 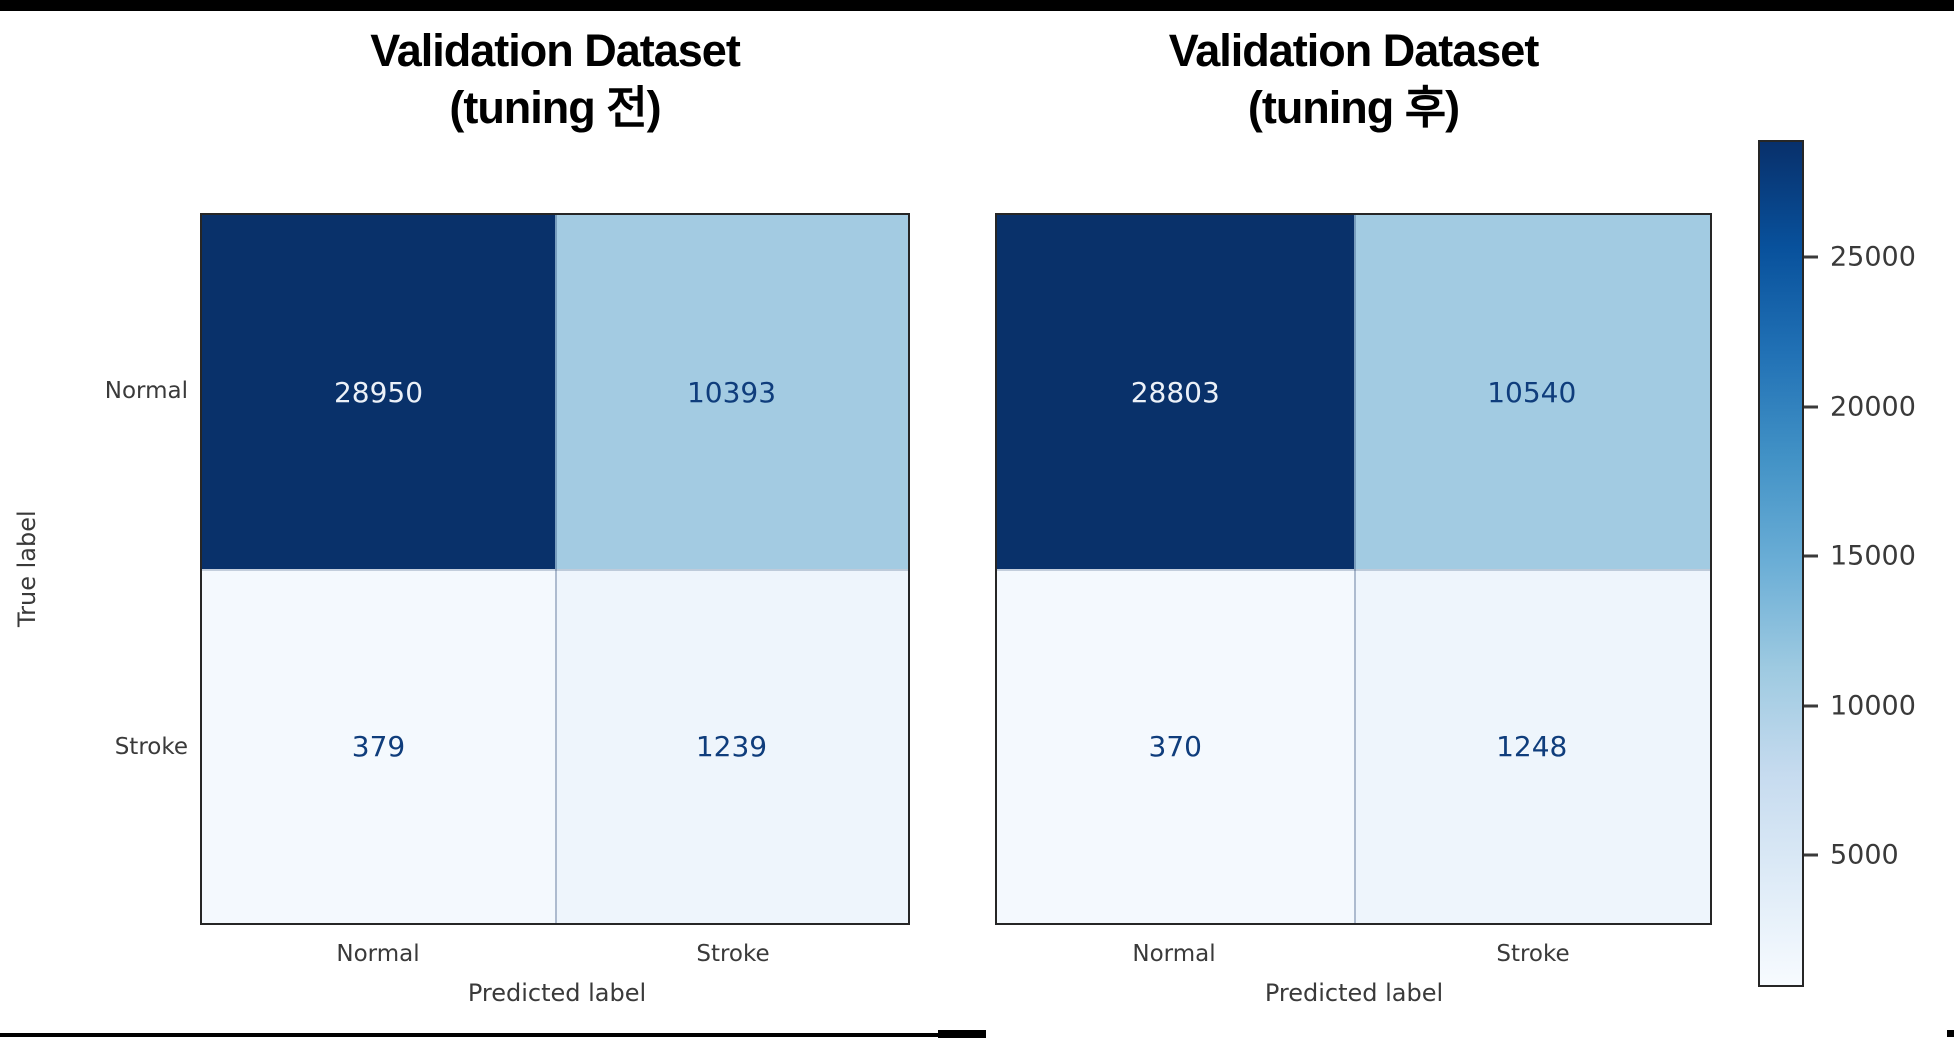 I want to click on chart1-title: Validation Dataset (tuning 전), so click(x=555, y=79).